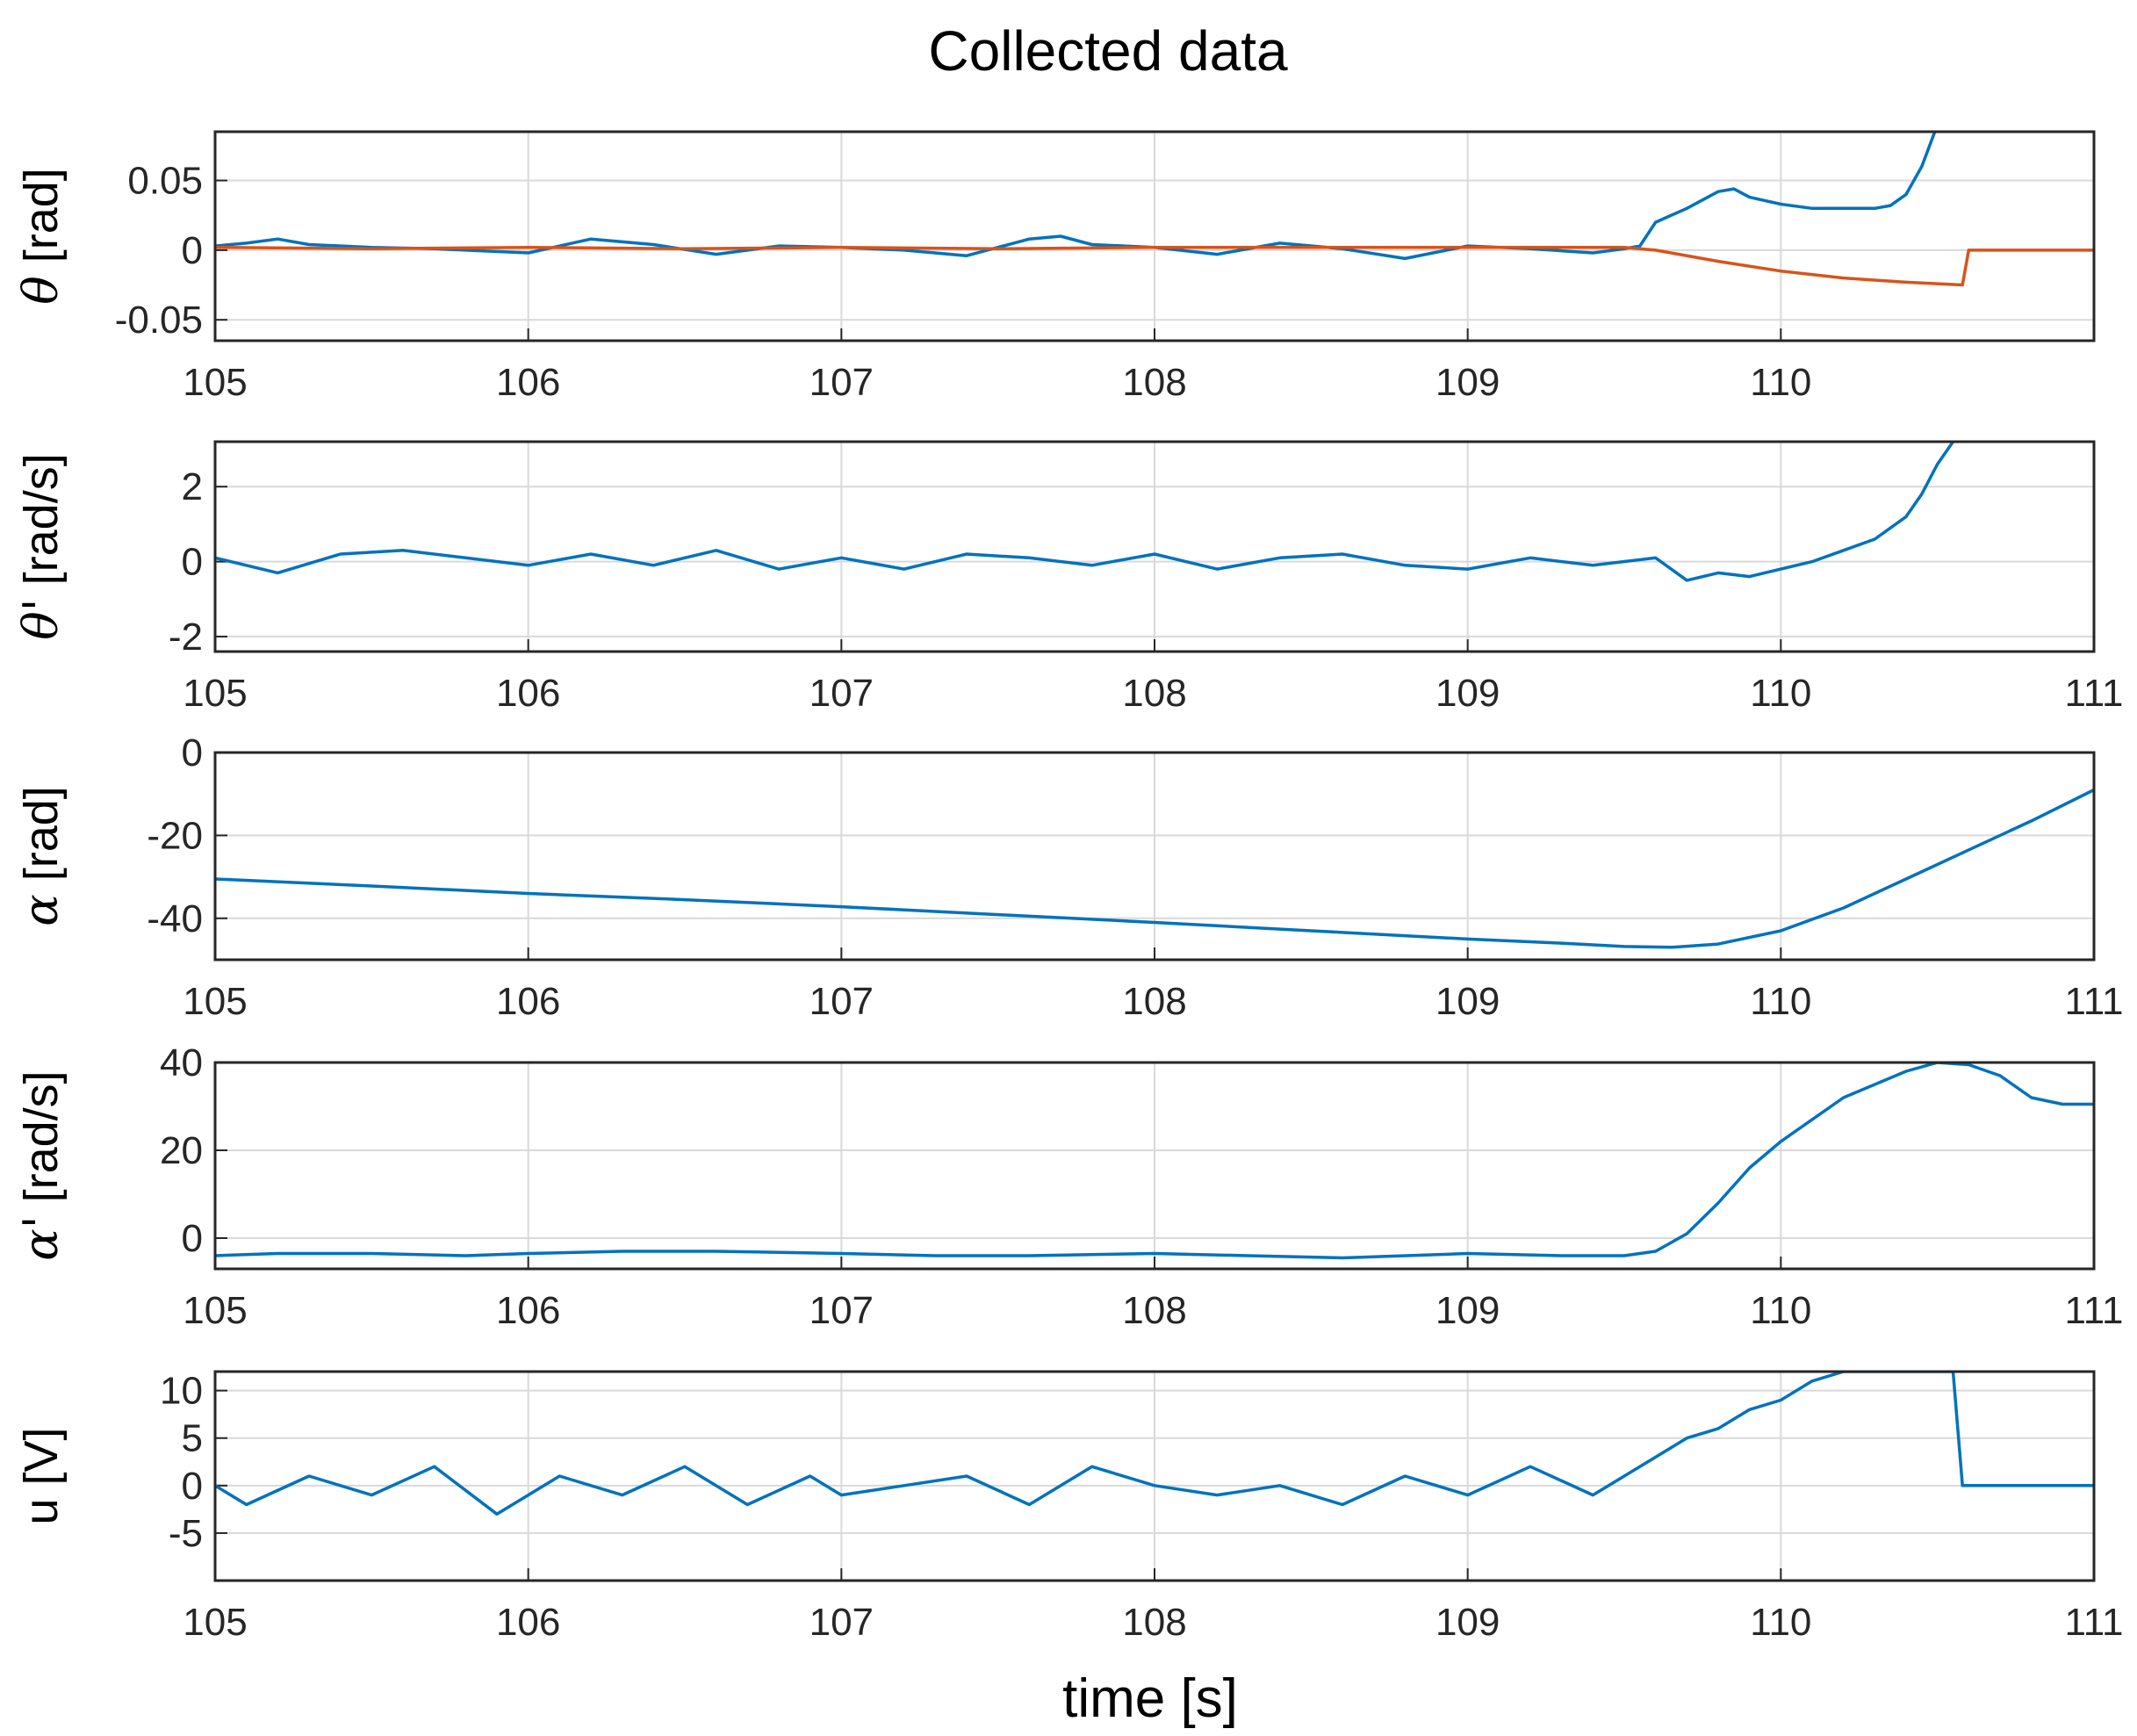  Describe the element at coordinates (175, 836) in the screenshot. I see `y-tick-label: -20` at that location.